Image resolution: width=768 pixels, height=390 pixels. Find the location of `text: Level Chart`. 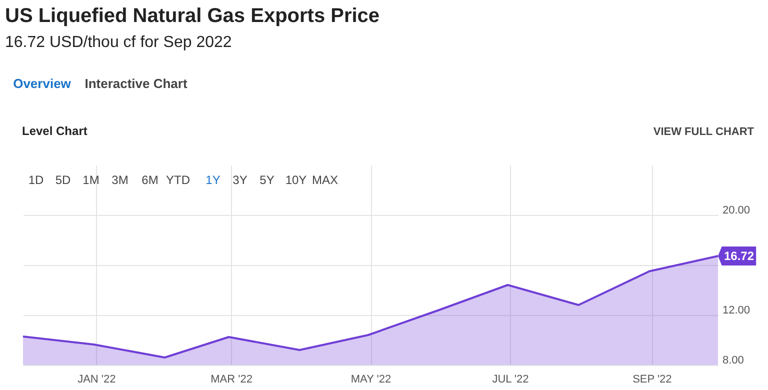

text: Level Chart is located at coordinates (55, 131).